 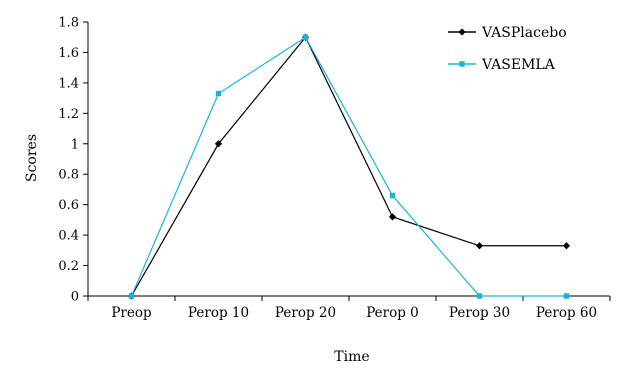 What do you see at coordinates (73, 160) in the screenshot?
I see `y-axis-ticks: 0 0.2 0.4 0.6 0.8 1 1.2 1.4 1.6 1.8` at bounding box center [73, 160].